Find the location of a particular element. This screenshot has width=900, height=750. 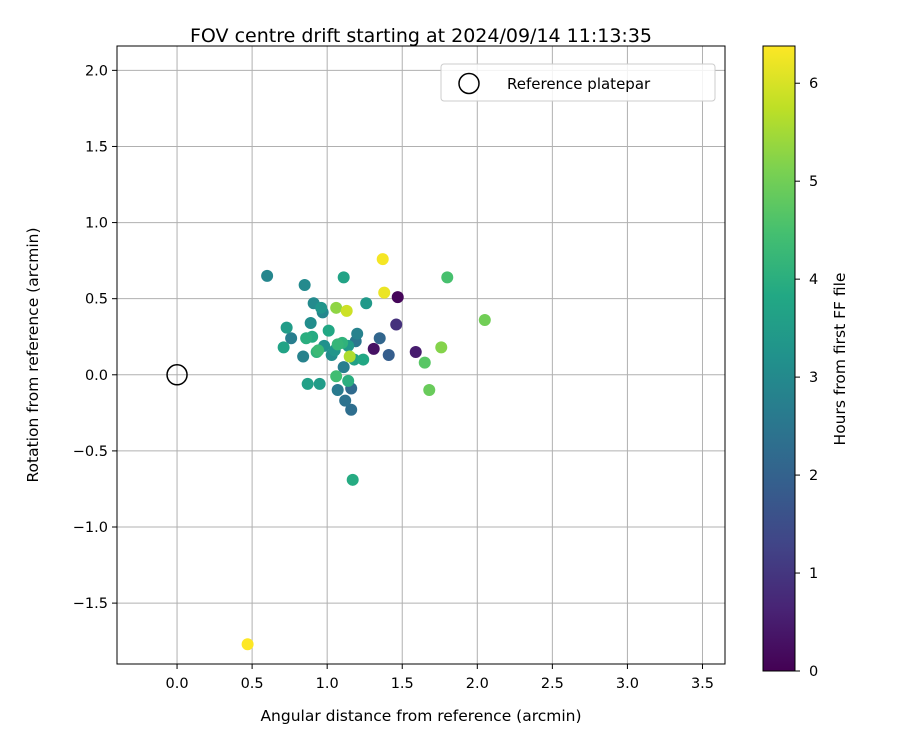

colorbar-tick-label: 0 is located at coordinates (813, 672).